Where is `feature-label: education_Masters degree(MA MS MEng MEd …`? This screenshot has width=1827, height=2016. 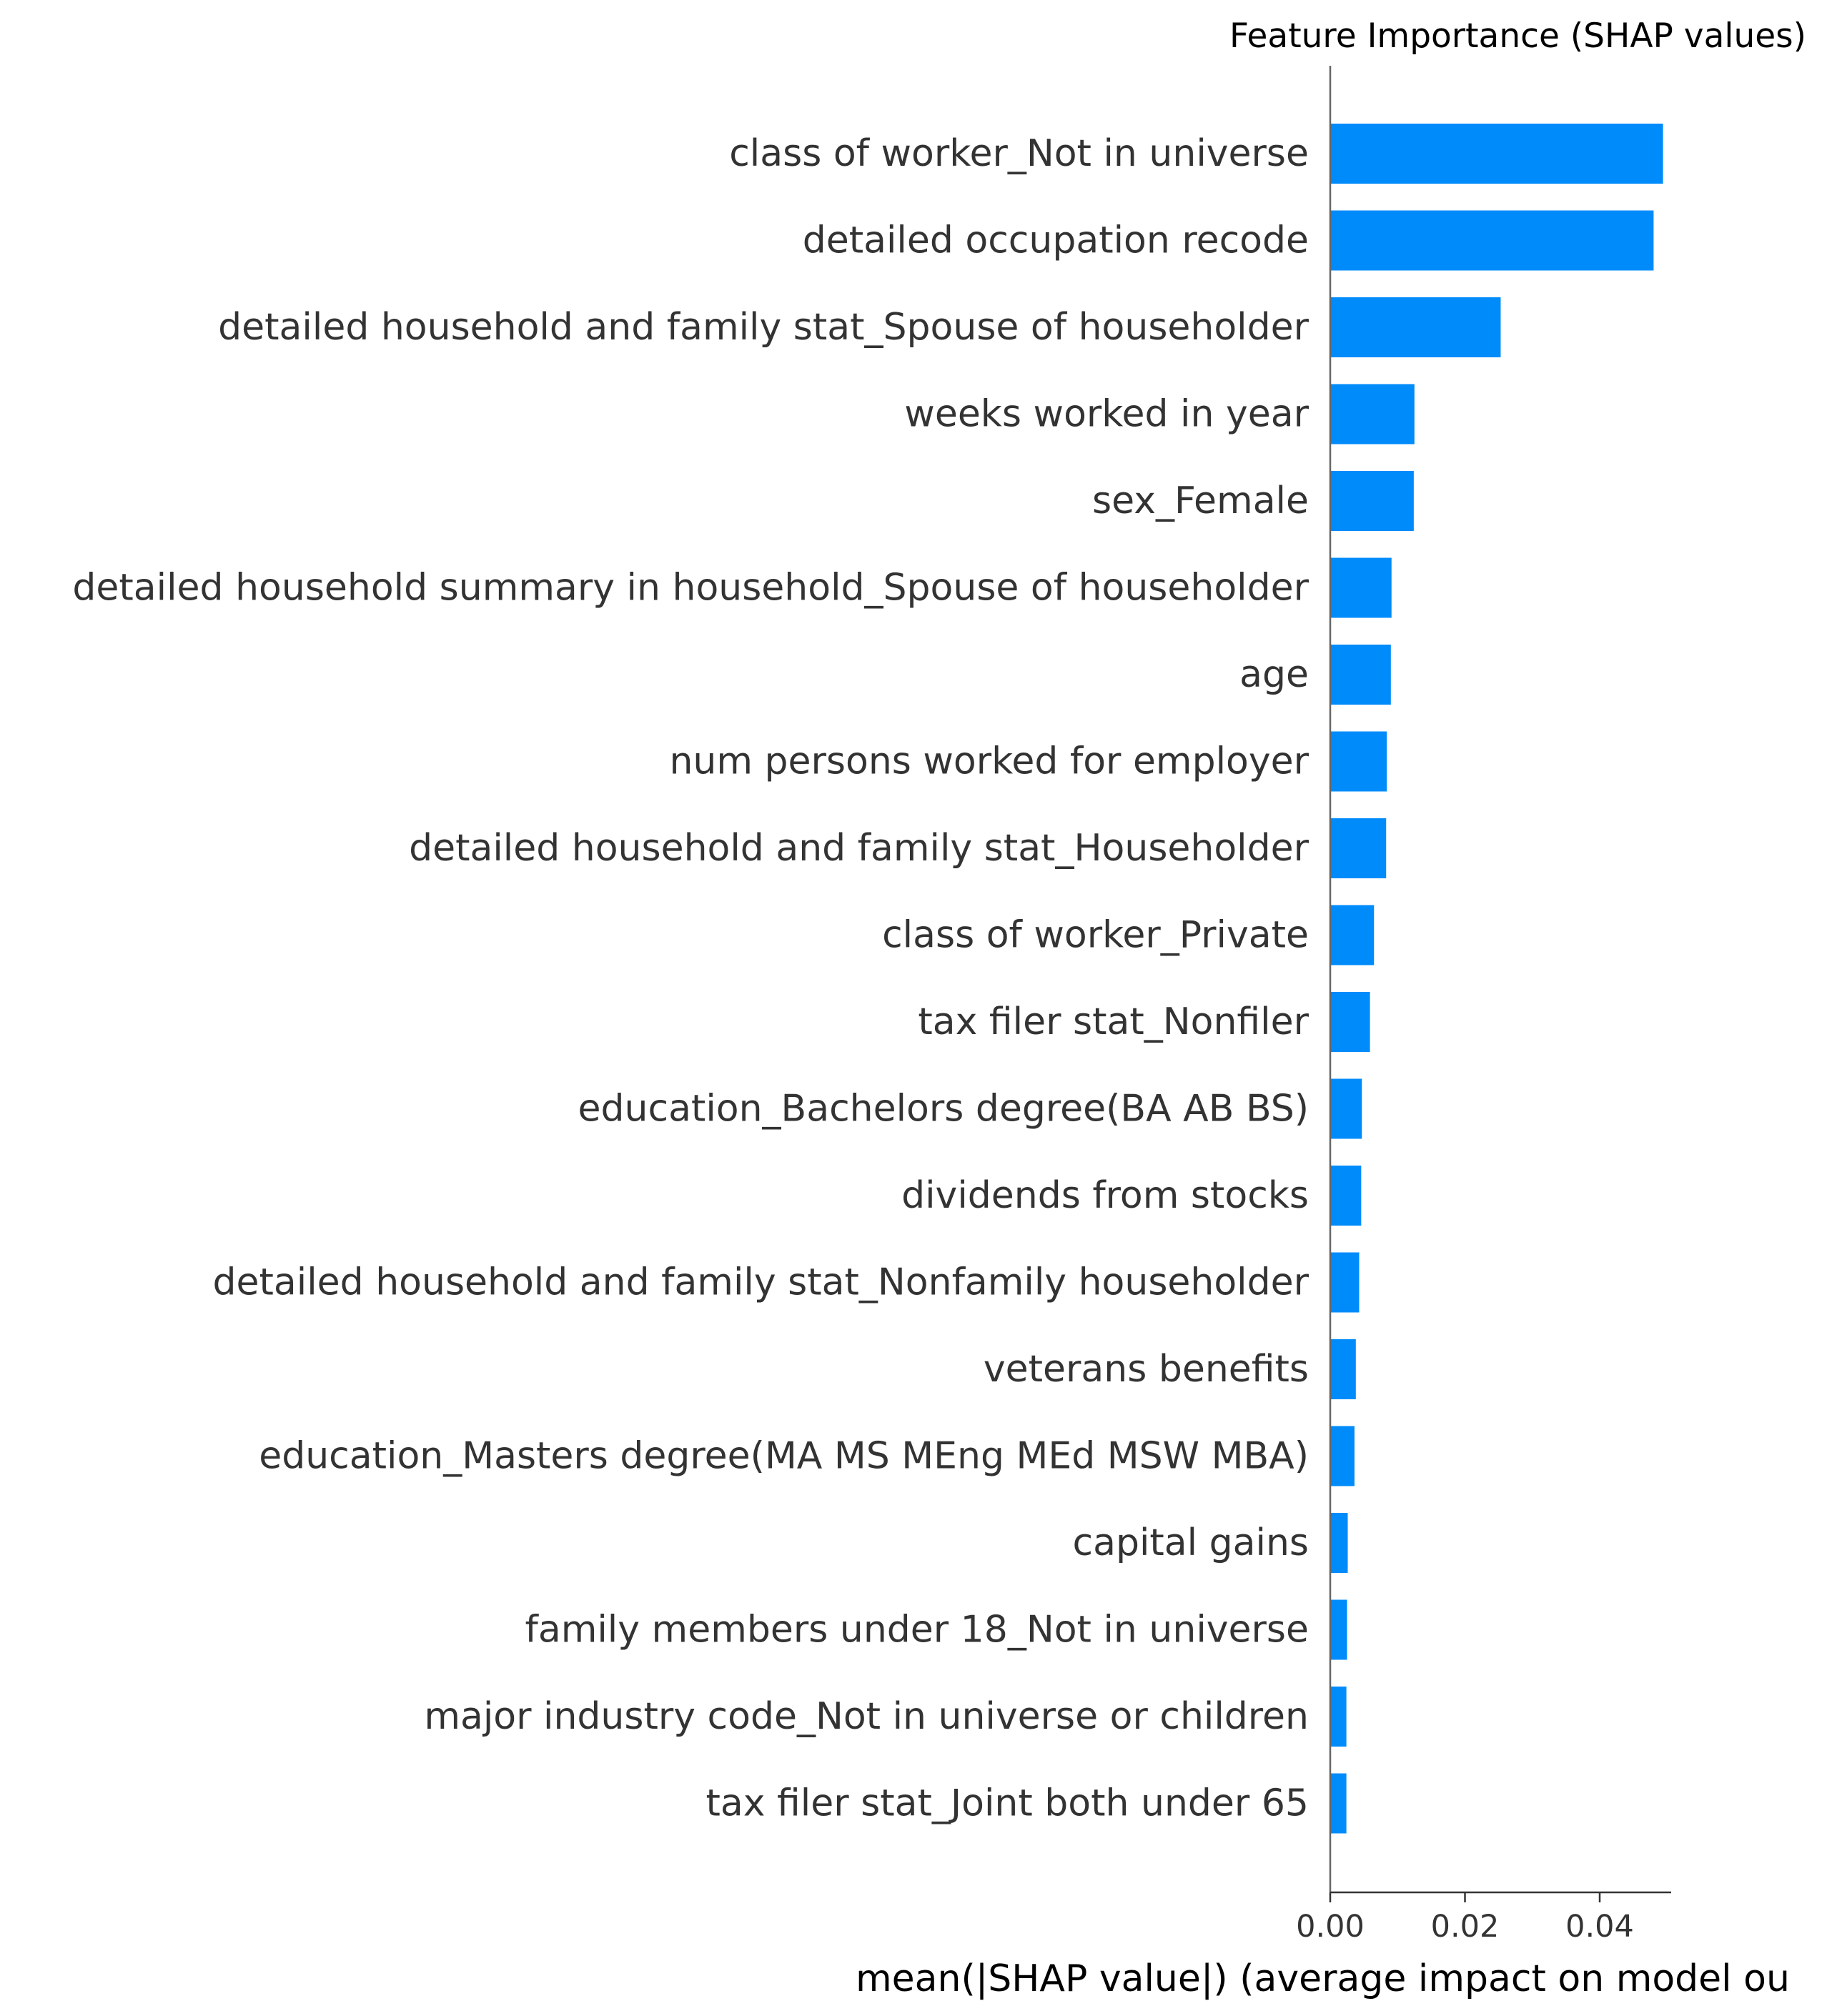 feature-label: education_Masters degree(MA MS MEng MEd … is located at coordinates (784, 1456).